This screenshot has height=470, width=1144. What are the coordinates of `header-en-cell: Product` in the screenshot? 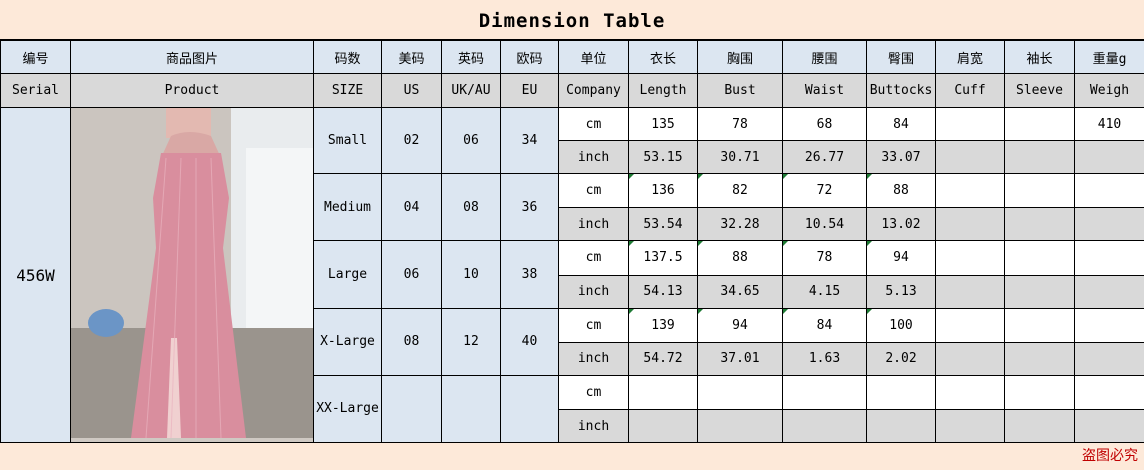 It's located at (192, 91).